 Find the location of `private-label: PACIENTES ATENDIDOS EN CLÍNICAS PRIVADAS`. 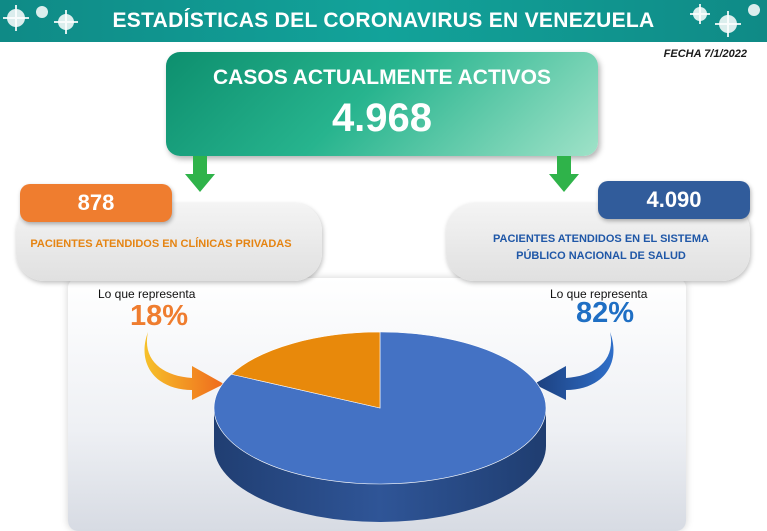

private-label: PACIENTES ATENDIDOS EN CLÍNICAS PRIVADAS is located at coordinates (161, 244).